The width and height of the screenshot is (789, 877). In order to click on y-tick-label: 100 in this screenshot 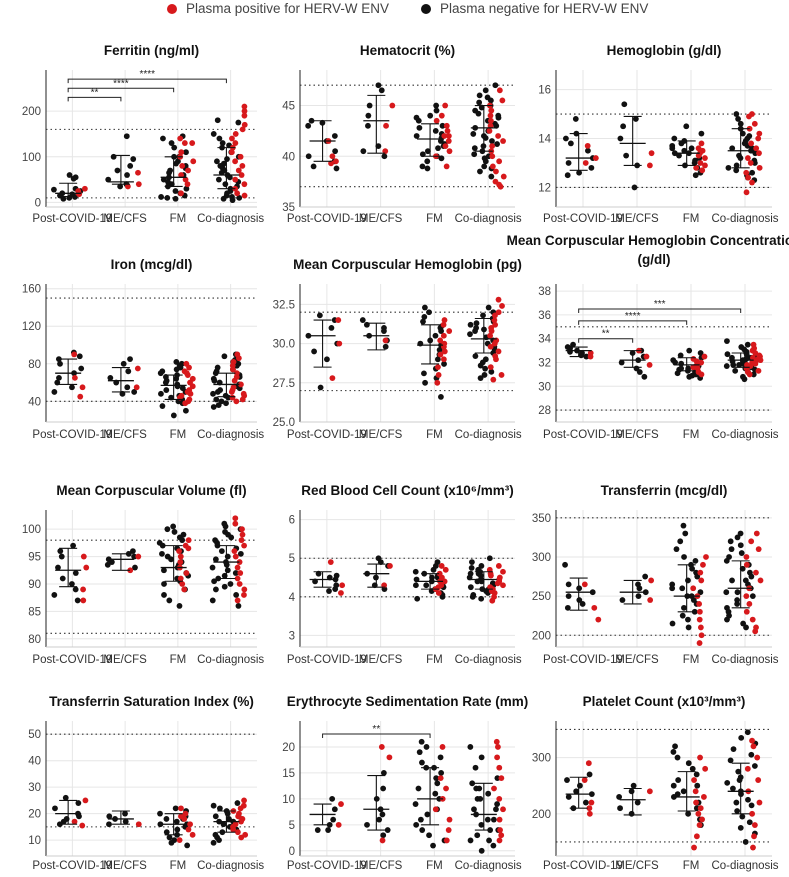, I will do `click(31, 158)`.